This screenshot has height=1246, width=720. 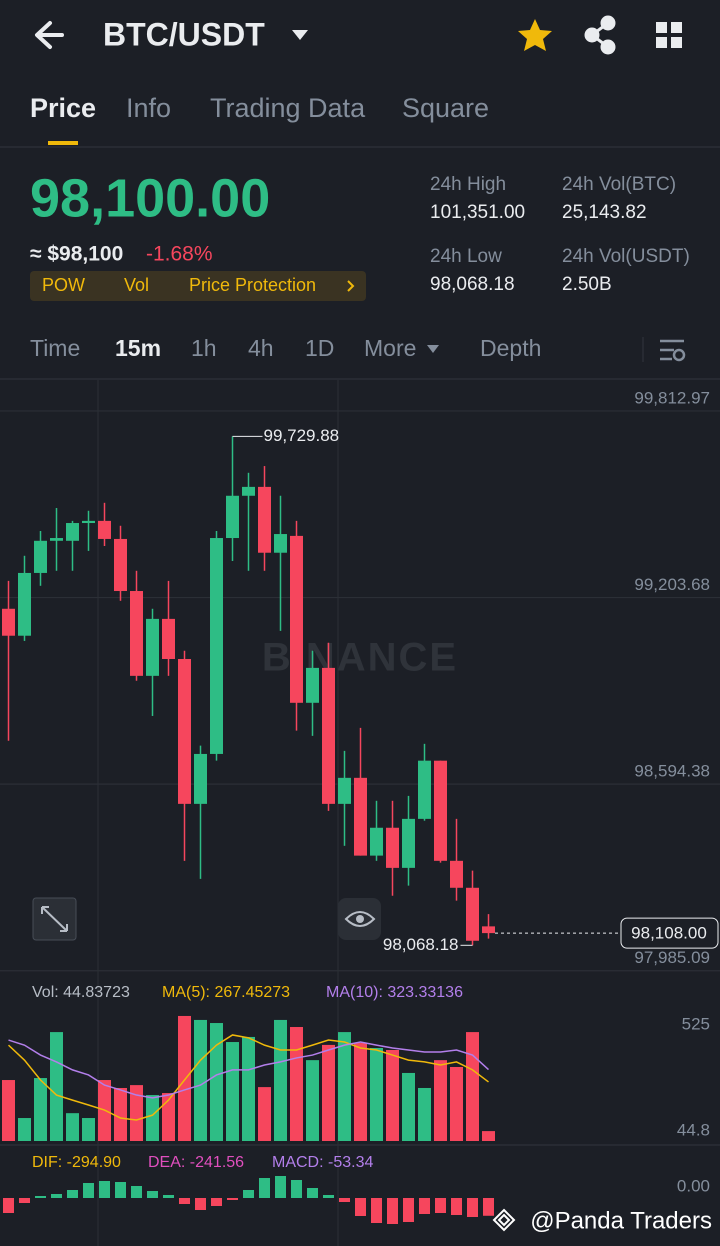 What do you see at coordinates (535, 35) in the screenshot?
I see `favorite-star` at bounding box center [535, 35].